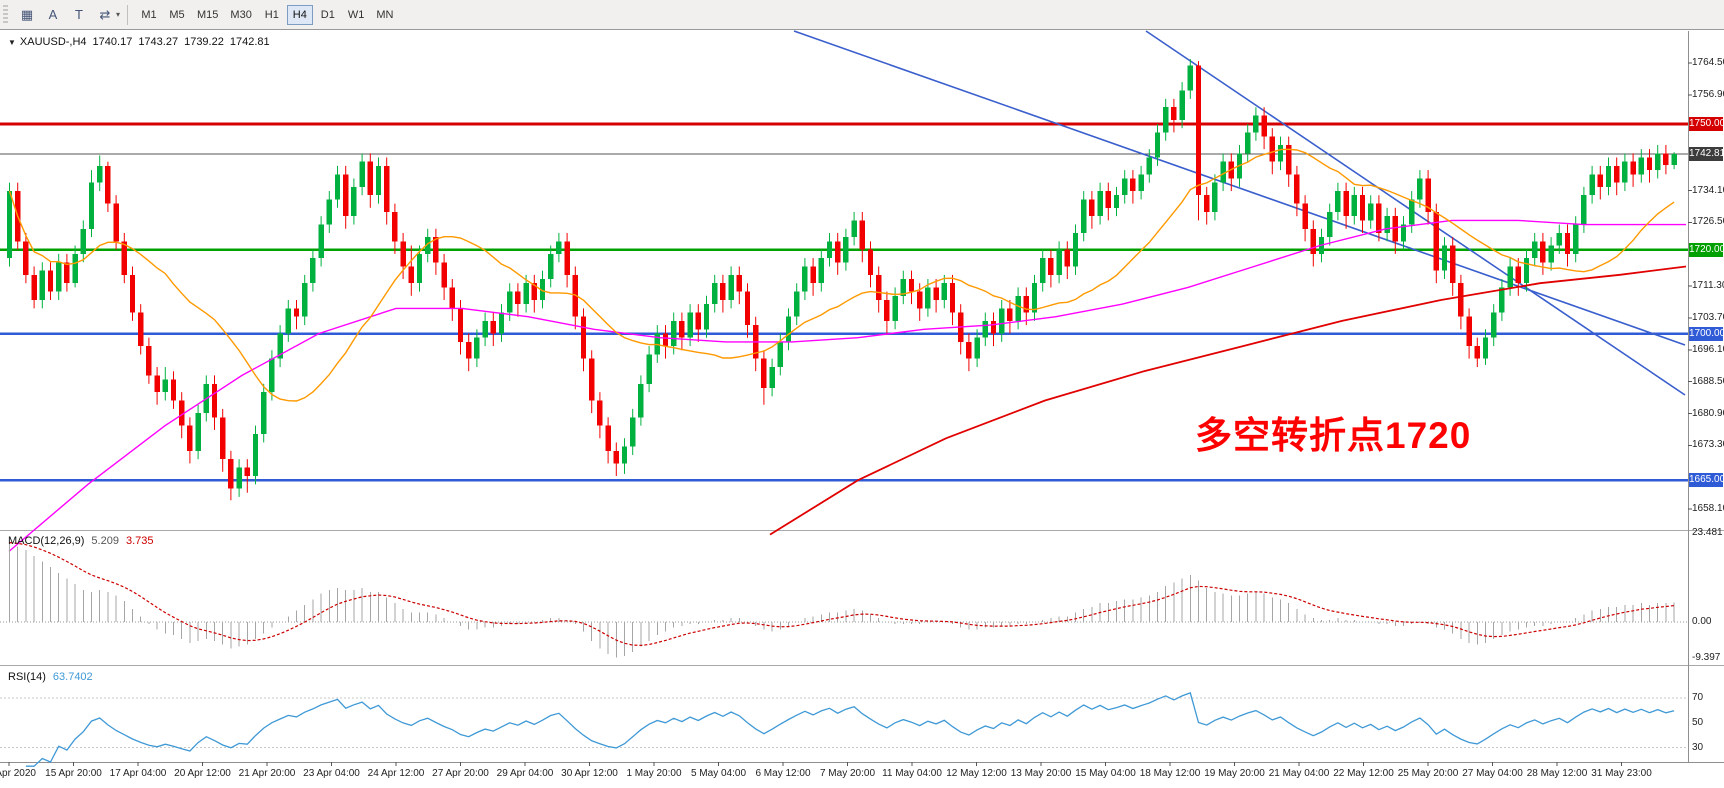 This screenshot has width=1724, height=788. Describe the element at coordinates (1708, 63) in the screenshot. I see `price-tick-label: 1764.50` at that location.